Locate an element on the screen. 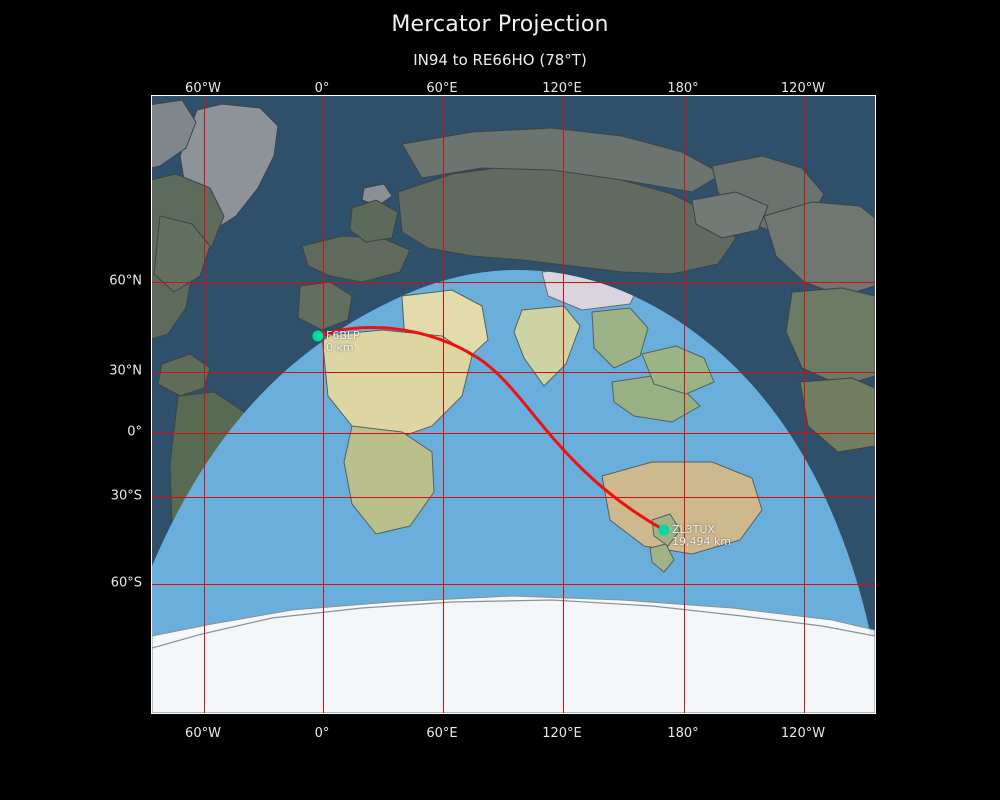  x-tick-label-bottom-5: 120°W is located at coordinates (803, 733).